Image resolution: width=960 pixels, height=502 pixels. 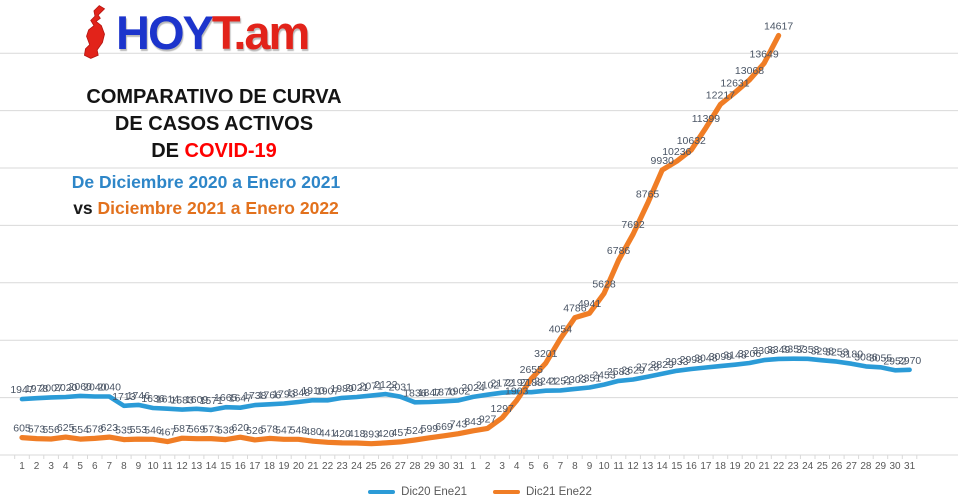 I want to click on svg-text: 5628, so click(x=604, y=285).